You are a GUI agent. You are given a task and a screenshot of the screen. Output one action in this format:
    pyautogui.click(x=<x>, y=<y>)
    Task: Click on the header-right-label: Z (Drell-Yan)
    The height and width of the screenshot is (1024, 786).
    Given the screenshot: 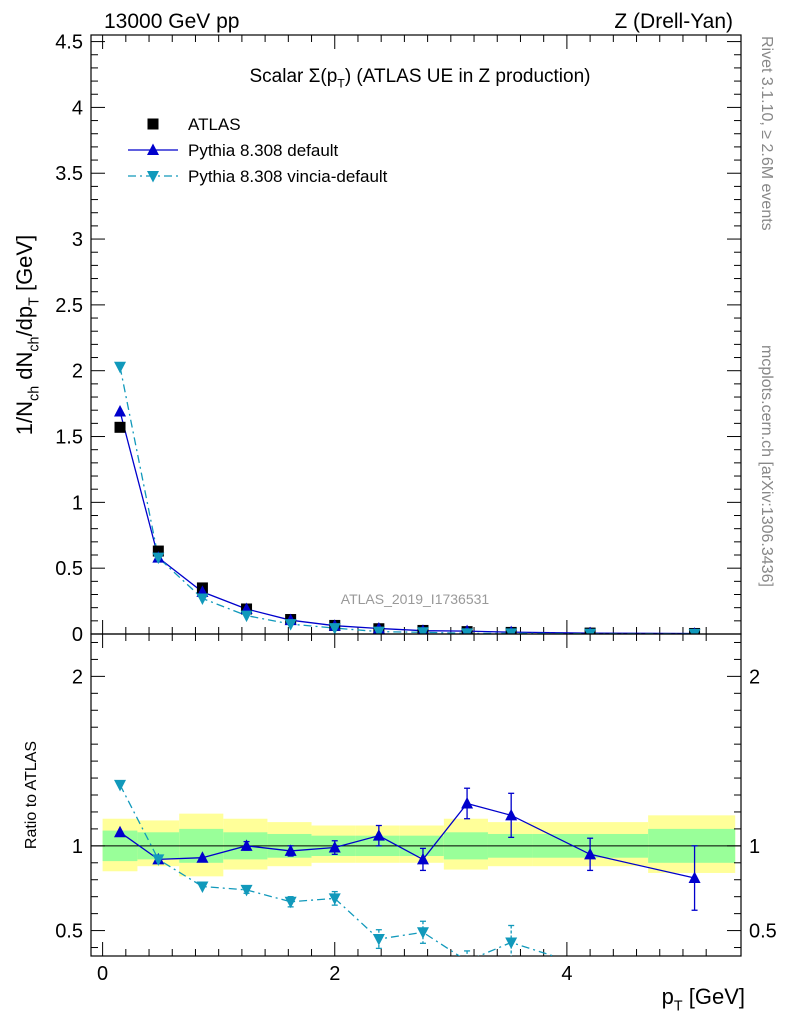 What is the action you would take?
    pyautogui.click(x=673, y=21)
    